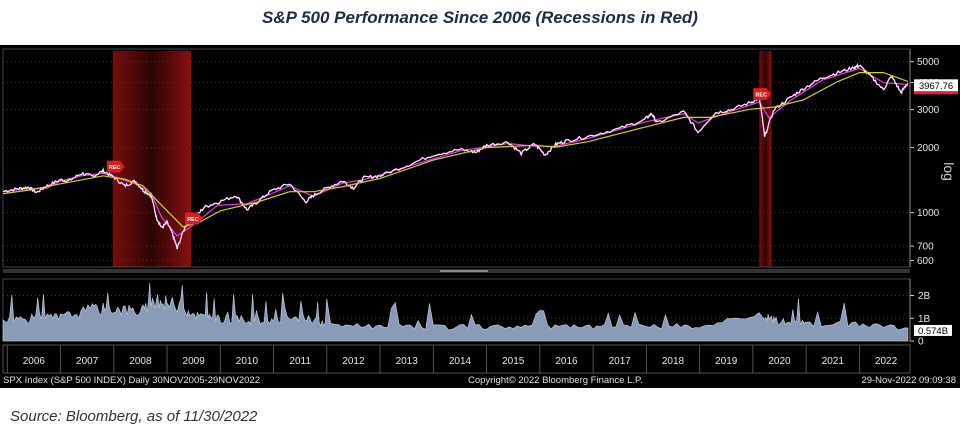 The image size is (960, 441). What do you see at coordinates (673, 361) in the screenshot?
I see `x-axis-year-label: 2018` at bounding box center [673, 361].